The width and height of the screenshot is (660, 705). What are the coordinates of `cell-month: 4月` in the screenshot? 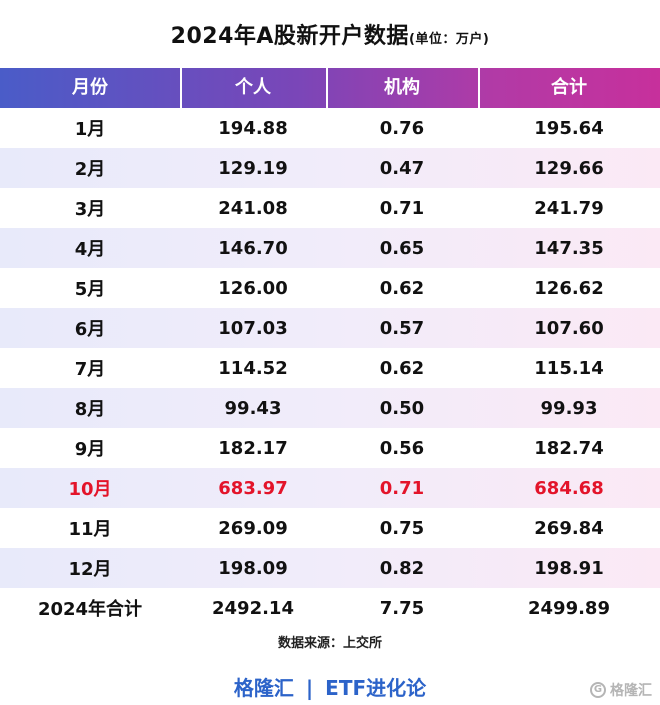 It's located at (90, 249).